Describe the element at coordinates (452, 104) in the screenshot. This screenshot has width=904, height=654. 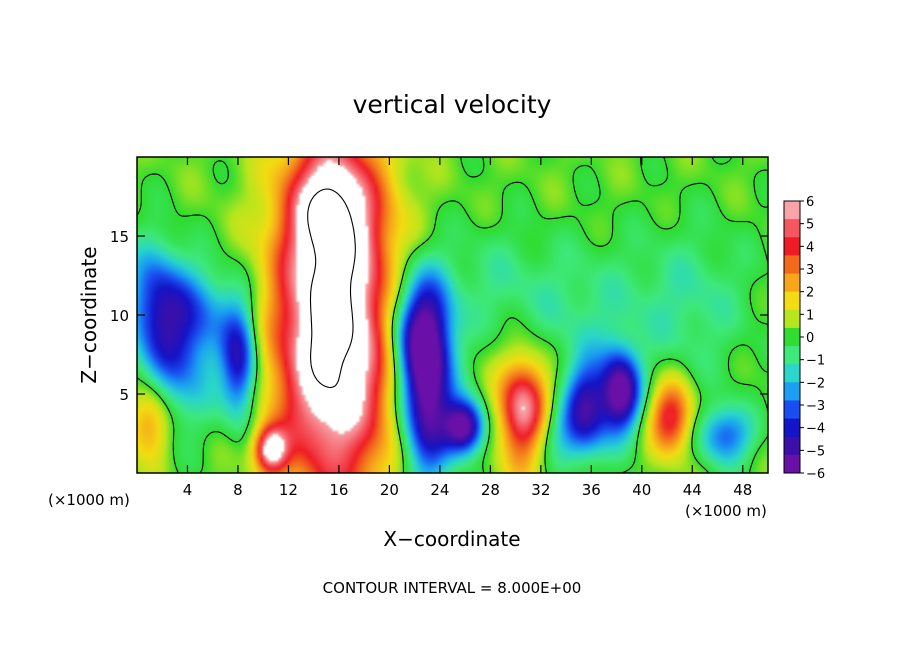
I see `chart-title: vertical velocity` at that location.